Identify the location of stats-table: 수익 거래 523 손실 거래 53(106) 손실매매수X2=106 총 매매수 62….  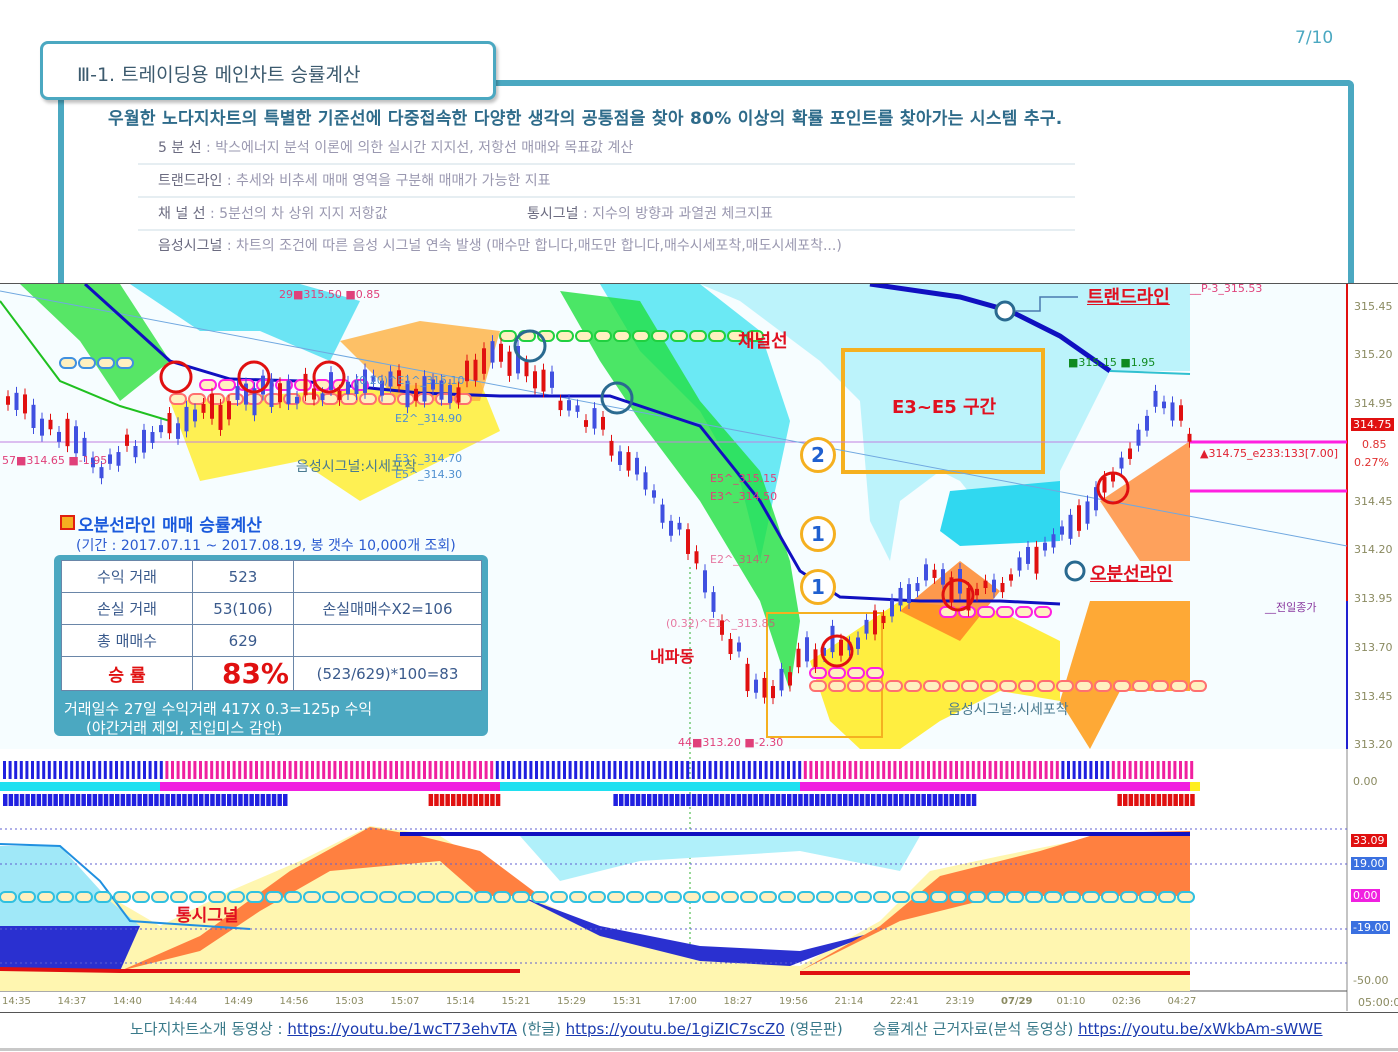
(271, 625).